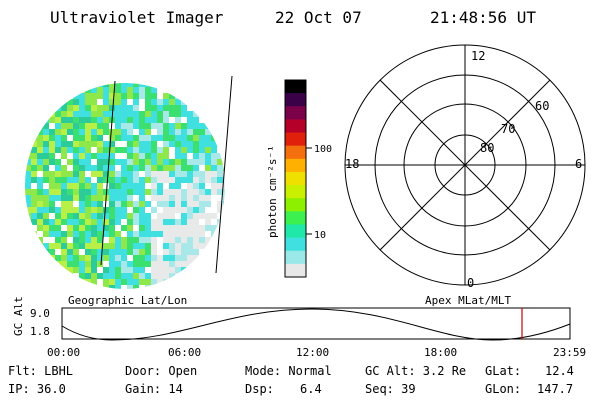 This screenshot has width=600, height=400. Describe the element at coordinates (295, 178) in the screenshot. I see `colorbar-frame` at that location.